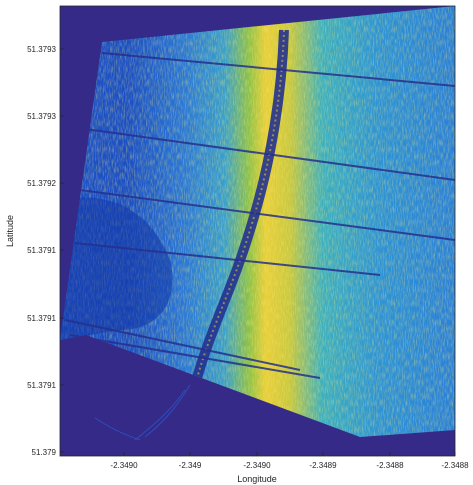 This screenshot has height=485, width=473. What do you see at coordinates (41, 183) in the screenshot?
I see `y-tick-label: 51.3792` at bounding box center [41, 183].